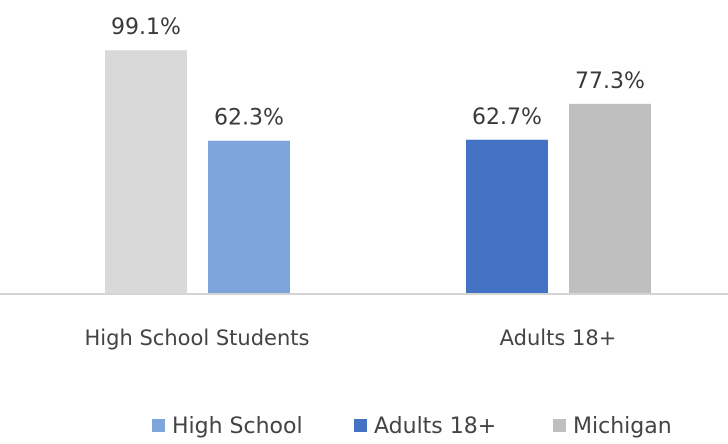 This screenshot has height=444, width=728. I want to click on bar-value-label: 77.3%, so click(610, 81).